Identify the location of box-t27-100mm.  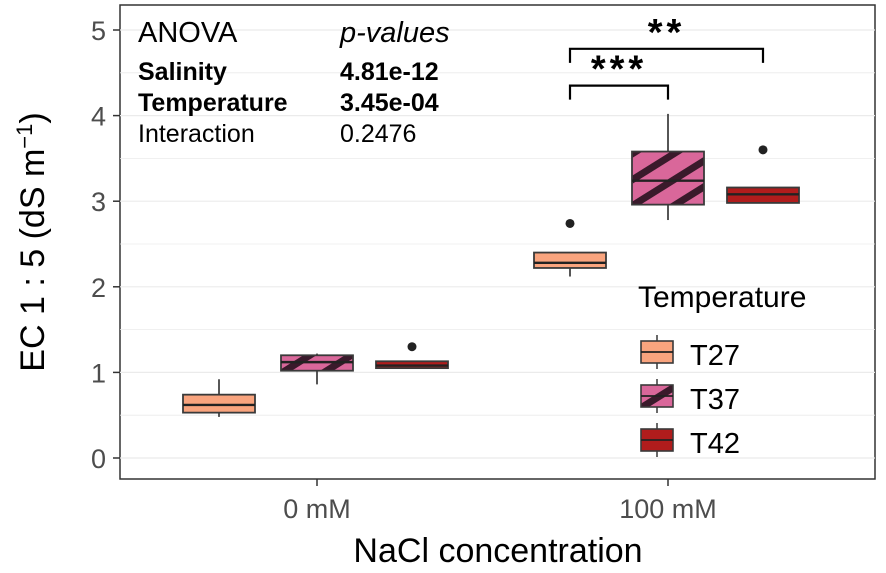
(570, 260).